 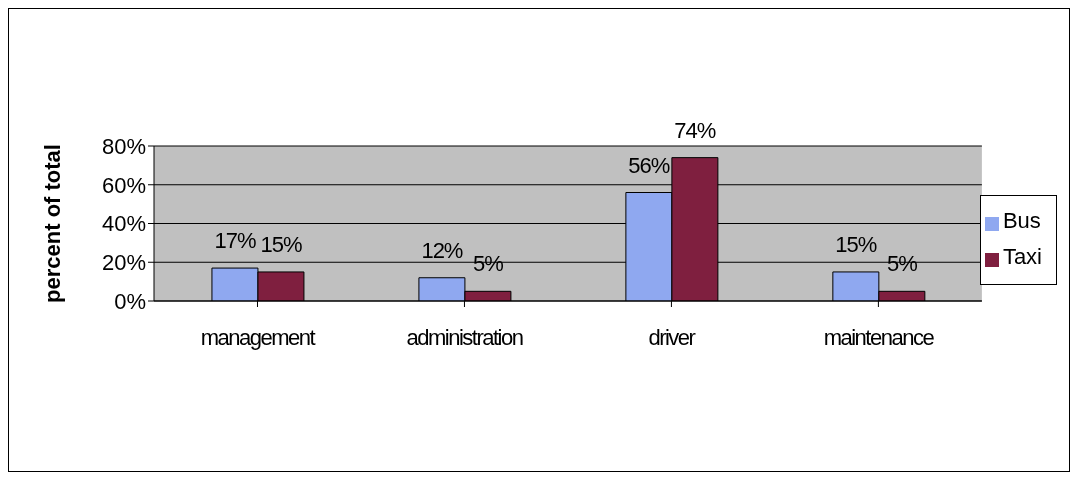 I want to click on x-tick-label: management, so click(x=258, y=337).